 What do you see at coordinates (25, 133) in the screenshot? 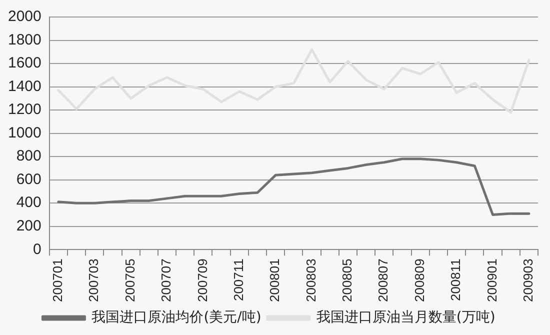
I see `y-tick-label: 1000` at bounding box center [25, 133].